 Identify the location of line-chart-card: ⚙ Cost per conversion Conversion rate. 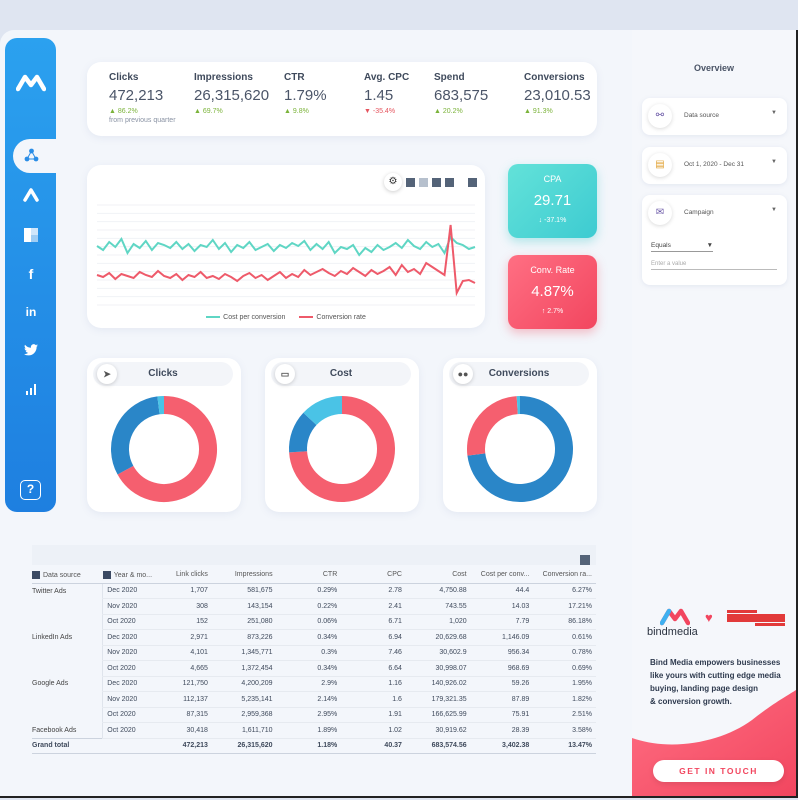
(286, 246).